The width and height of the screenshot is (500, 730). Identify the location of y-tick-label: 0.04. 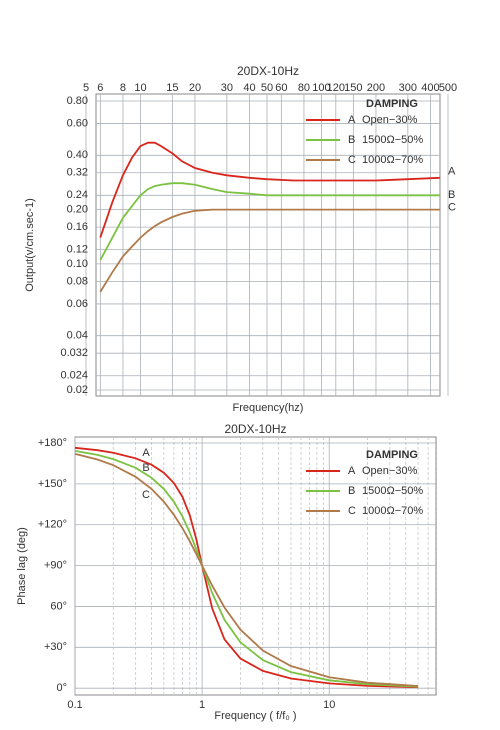
(77, 336).